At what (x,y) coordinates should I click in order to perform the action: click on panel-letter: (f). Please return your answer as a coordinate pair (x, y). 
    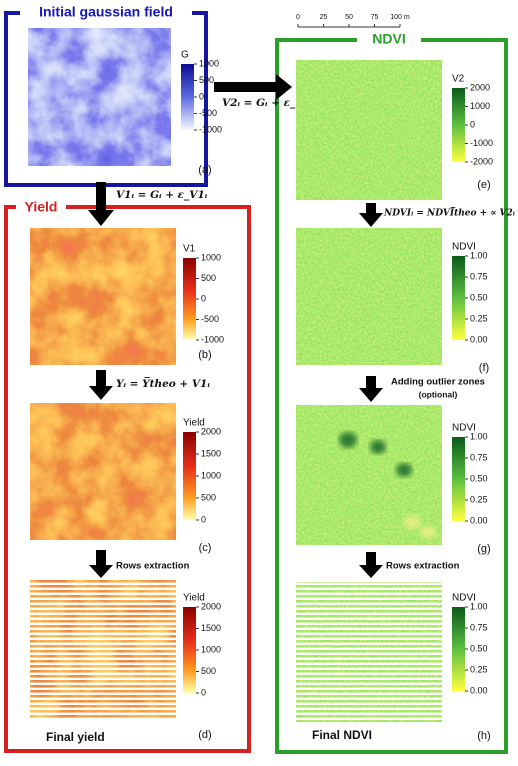
    Looking at the image, I should click on (484, 368).